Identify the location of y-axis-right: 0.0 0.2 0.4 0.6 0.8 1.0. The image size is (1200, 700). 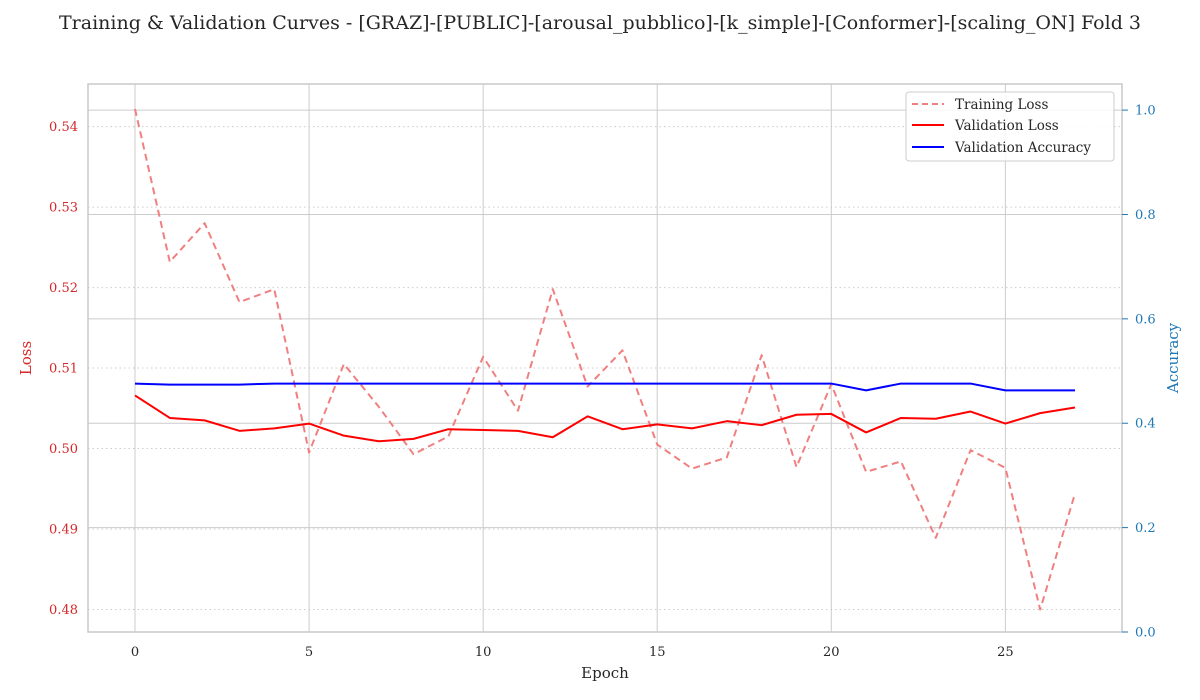
(1139, 372).